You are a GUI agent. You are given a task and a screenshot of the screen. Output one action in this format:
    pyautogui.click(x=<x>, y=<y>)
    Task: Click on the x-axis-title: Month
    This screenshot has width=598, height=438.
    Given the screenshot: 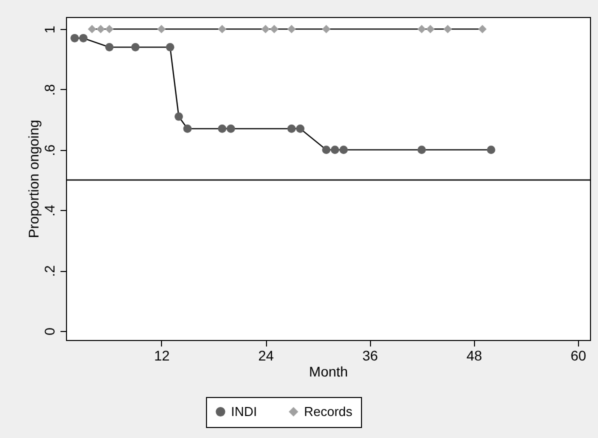 What is the action you would take?
    pyautogui.click(x=328, y=372)
    